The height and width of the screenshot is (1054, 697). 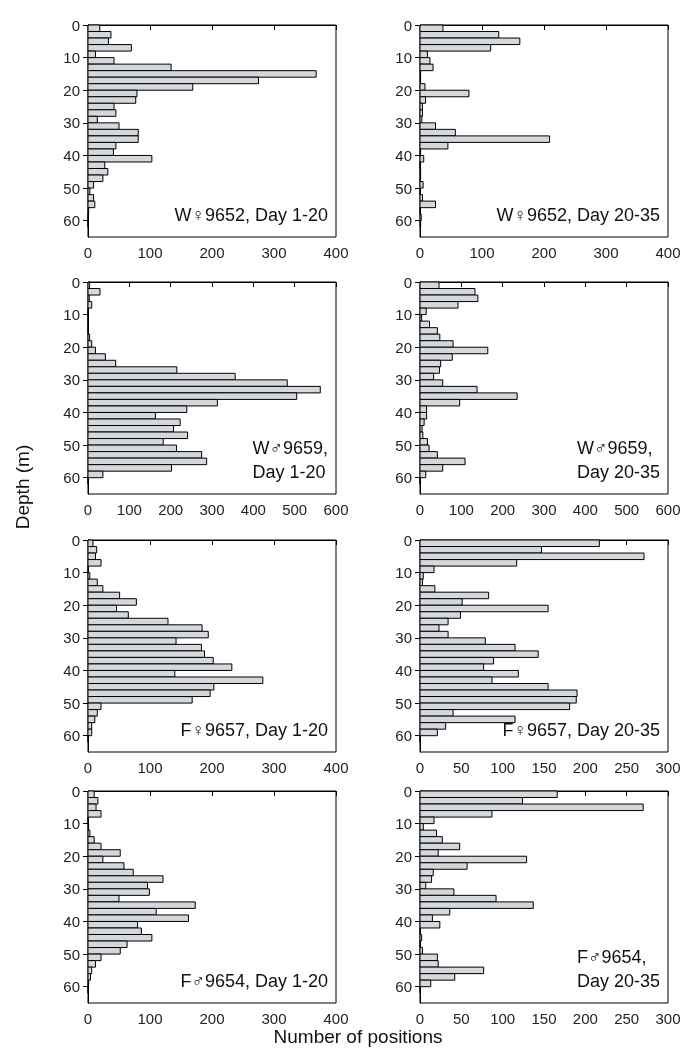 I want to click on annotation: F♂9654, Day 20-35, so click(x=618, y=969).